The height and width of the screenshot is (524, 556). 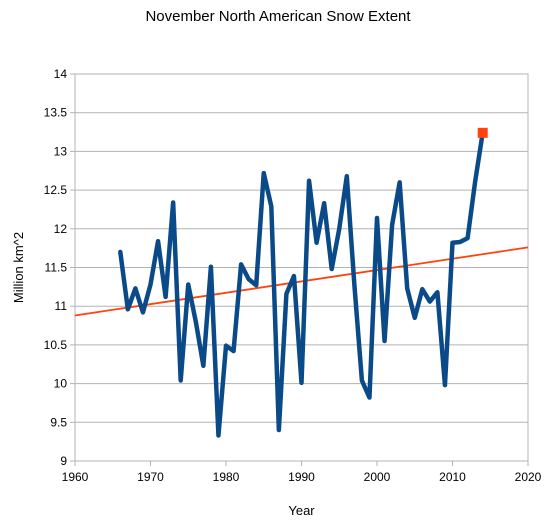 What do you see at coordinates (278, 16) in the screenshot?
I see `chart-title: November North American Snow Extent` at bounding box center [278, 16].